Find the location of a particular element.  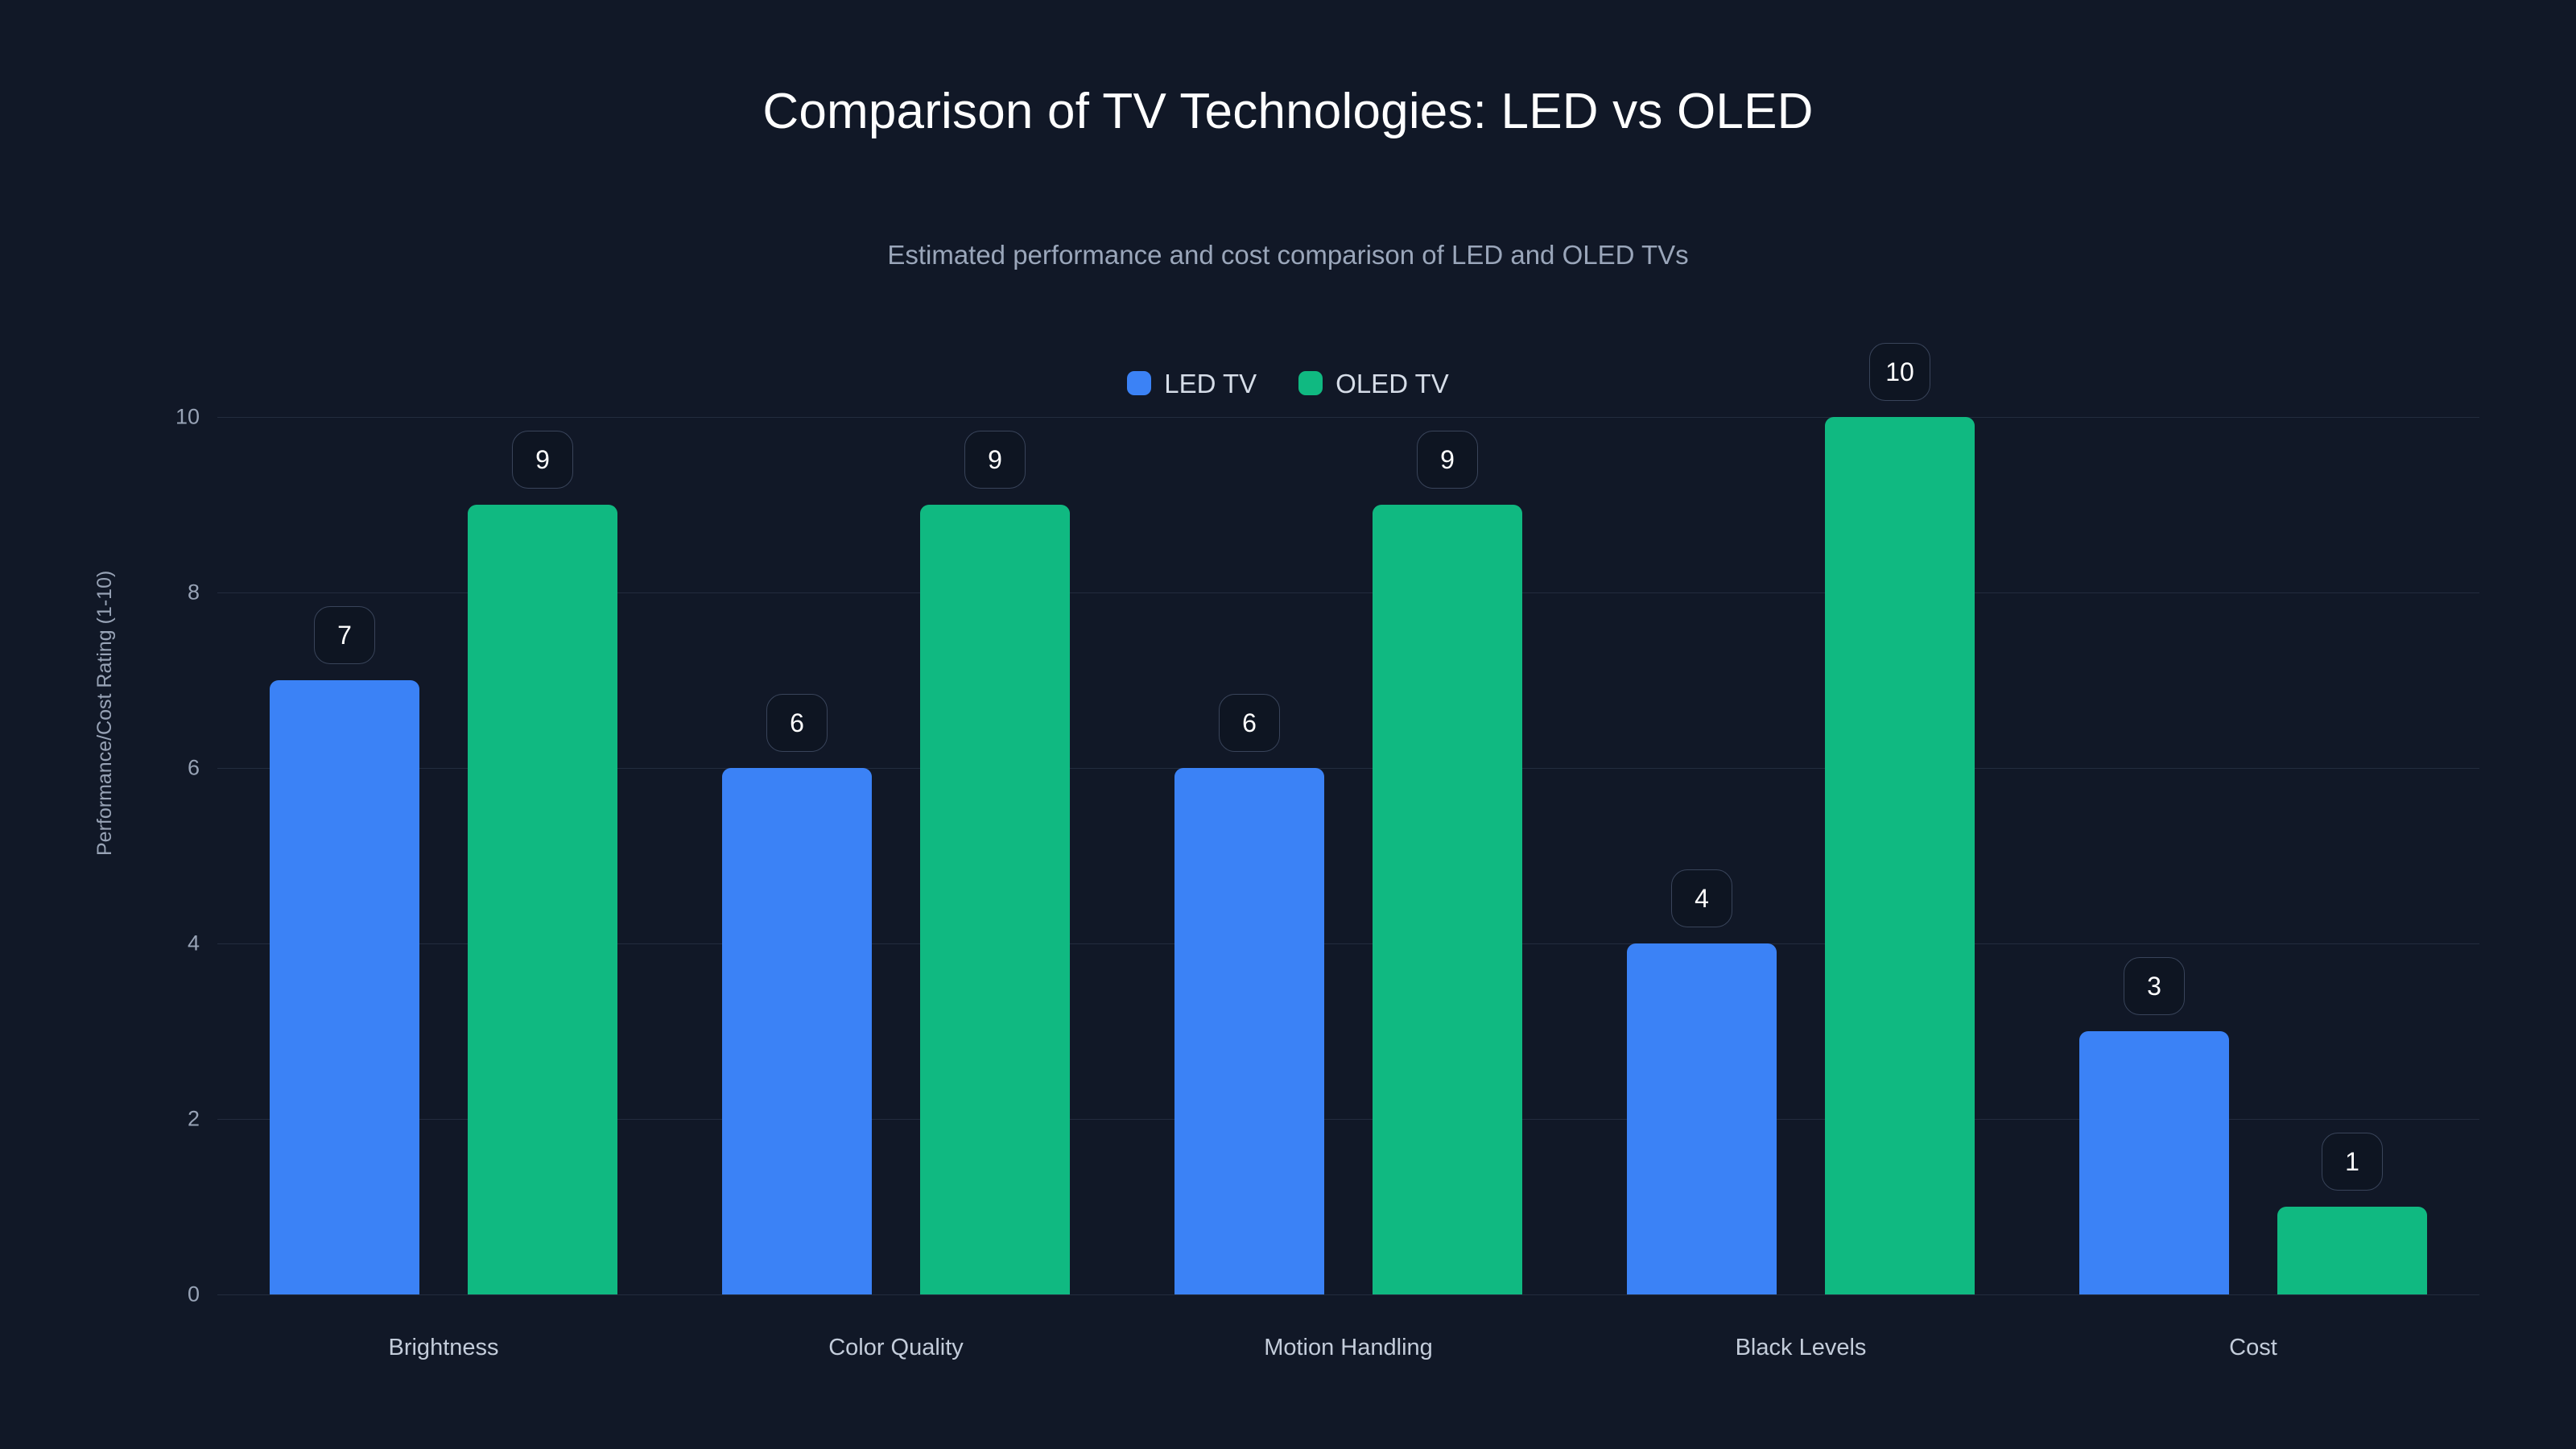

legend-item-led-tv: LED TV is located at coordinates (1192, 383).